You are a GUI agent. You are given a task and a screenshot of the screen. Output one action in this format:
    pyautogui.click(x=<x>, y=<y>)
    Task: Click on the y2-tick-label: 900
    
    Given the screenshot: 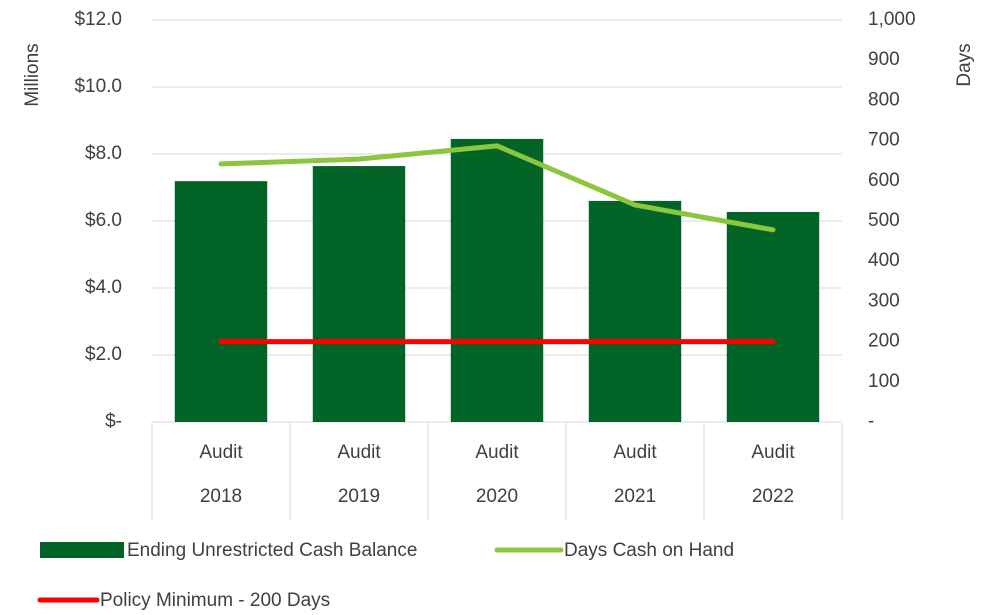 What is the action you would take?
    pyautogui.click(x=884, y=59)
    